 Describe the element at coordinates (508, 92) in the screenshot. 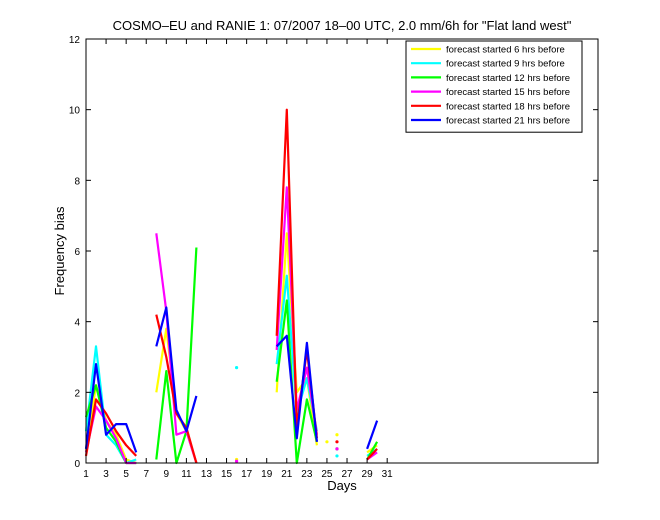

I see `legend-entry: forecast started 15 hrs before` at that location.